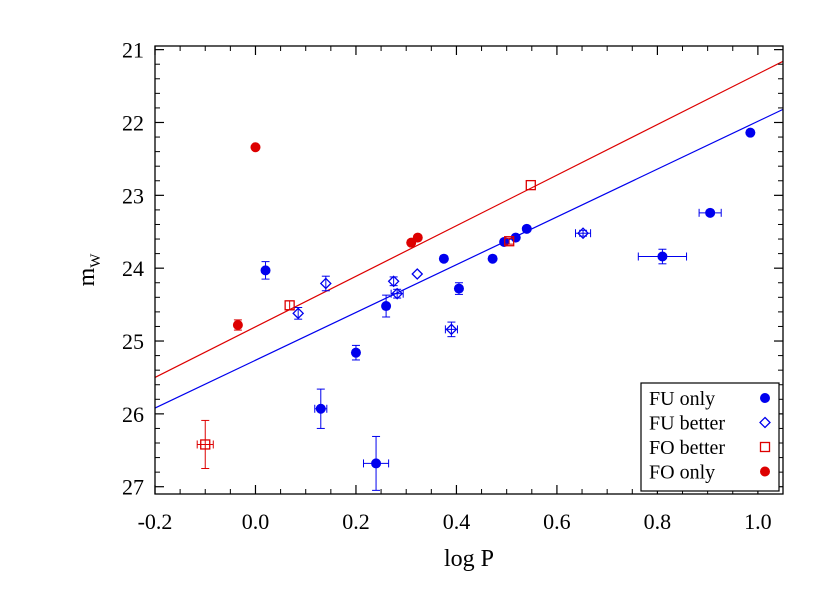 This screenshot has width=830, height=593. I want to click on legend-box, so click(710, 437).